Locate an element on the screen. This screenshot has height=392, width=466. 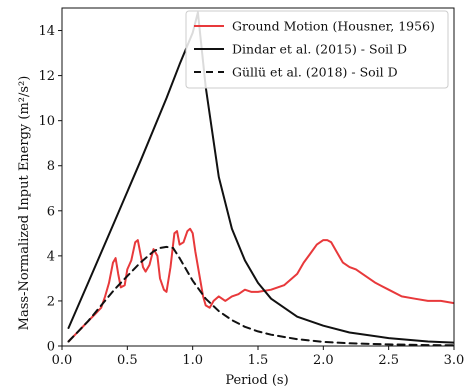
y-tick-label: 10 is located at coordinates (46, 121).